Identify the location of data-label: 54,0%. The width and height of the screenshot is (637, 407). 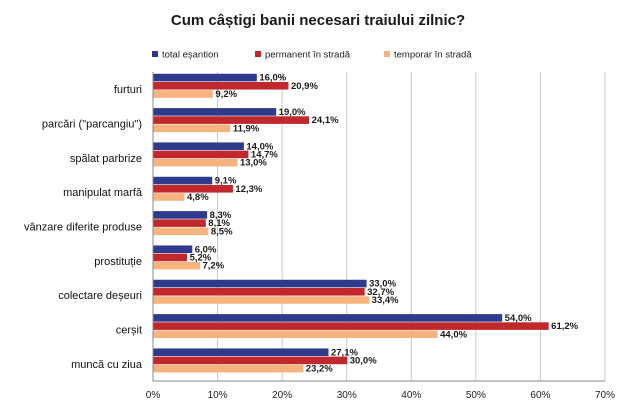
(518, 318).